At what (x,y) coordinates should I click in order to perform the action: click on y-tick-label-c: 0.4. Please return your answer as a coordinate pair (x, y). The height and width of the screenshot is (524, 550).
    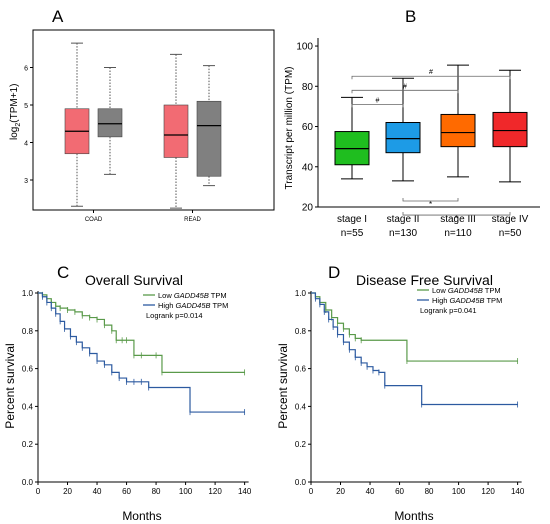
    Looking at the image, I should click on (28, 406).